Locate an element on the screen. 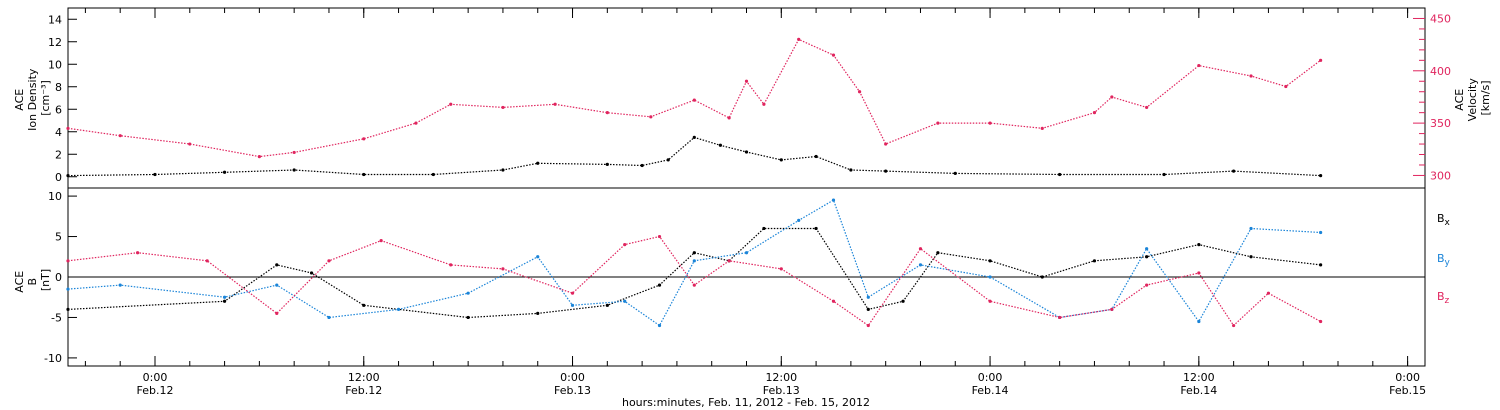 This screenshot has width=1500, height=410. legend-bz: Bz is located at coordinates (1443, 298).